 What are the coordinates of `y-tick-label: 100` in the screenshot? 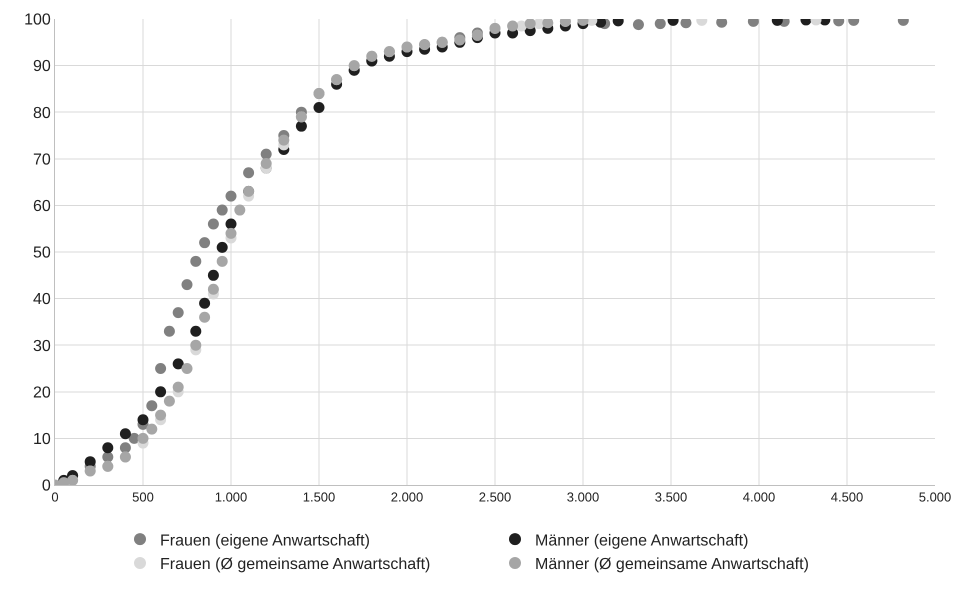 It's located at (37, 20).